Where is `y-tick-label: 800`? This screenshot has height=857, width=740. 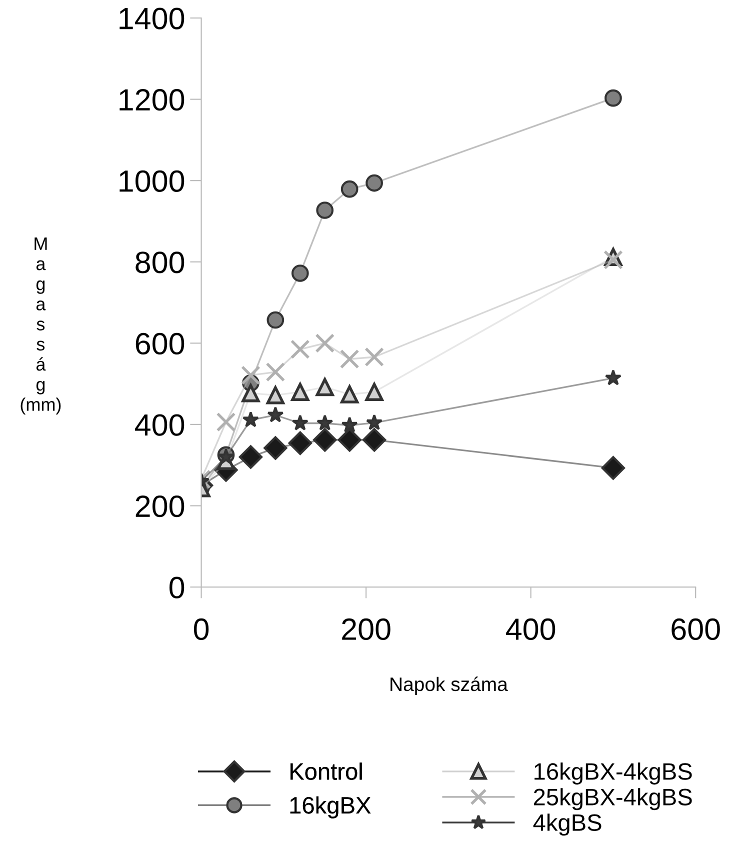
y-tick-label: 800 is located at coordinates (160, 263).